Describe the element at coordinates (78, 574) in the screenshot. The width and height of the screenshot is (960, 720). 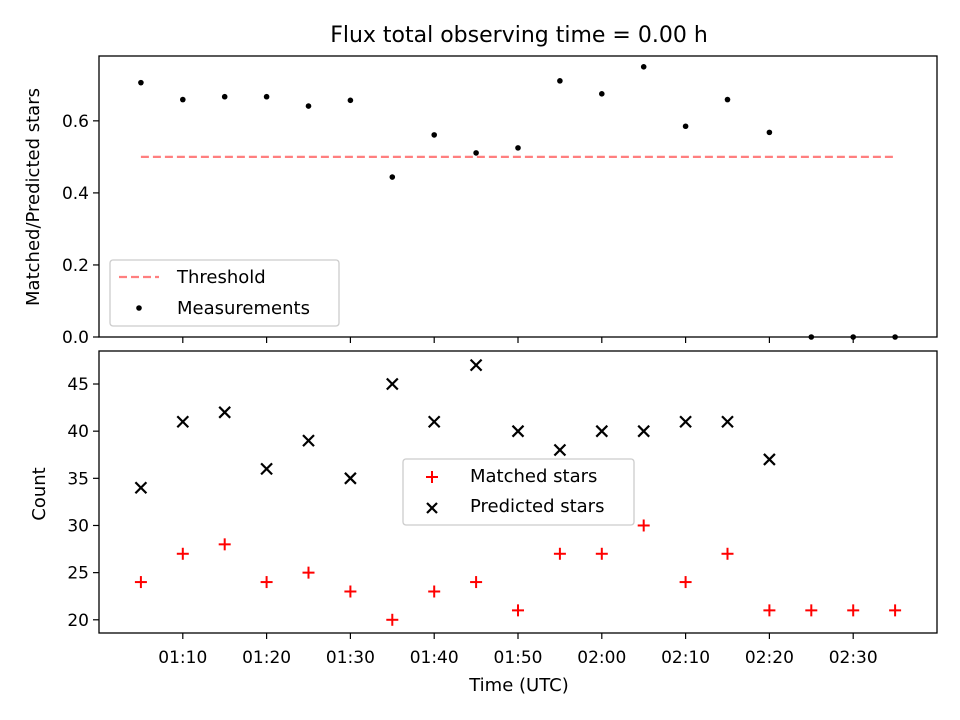
I see `bottom-y-tick-label: 25` at that location.